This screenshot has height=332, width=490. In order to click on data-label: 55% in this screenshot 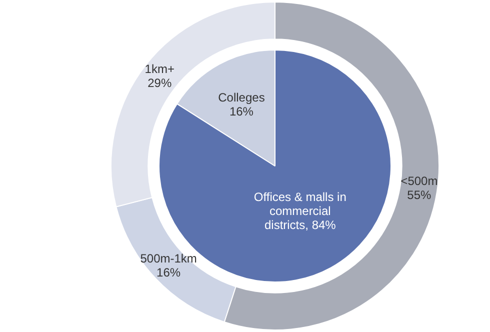, I will do `click(419, 195)`.